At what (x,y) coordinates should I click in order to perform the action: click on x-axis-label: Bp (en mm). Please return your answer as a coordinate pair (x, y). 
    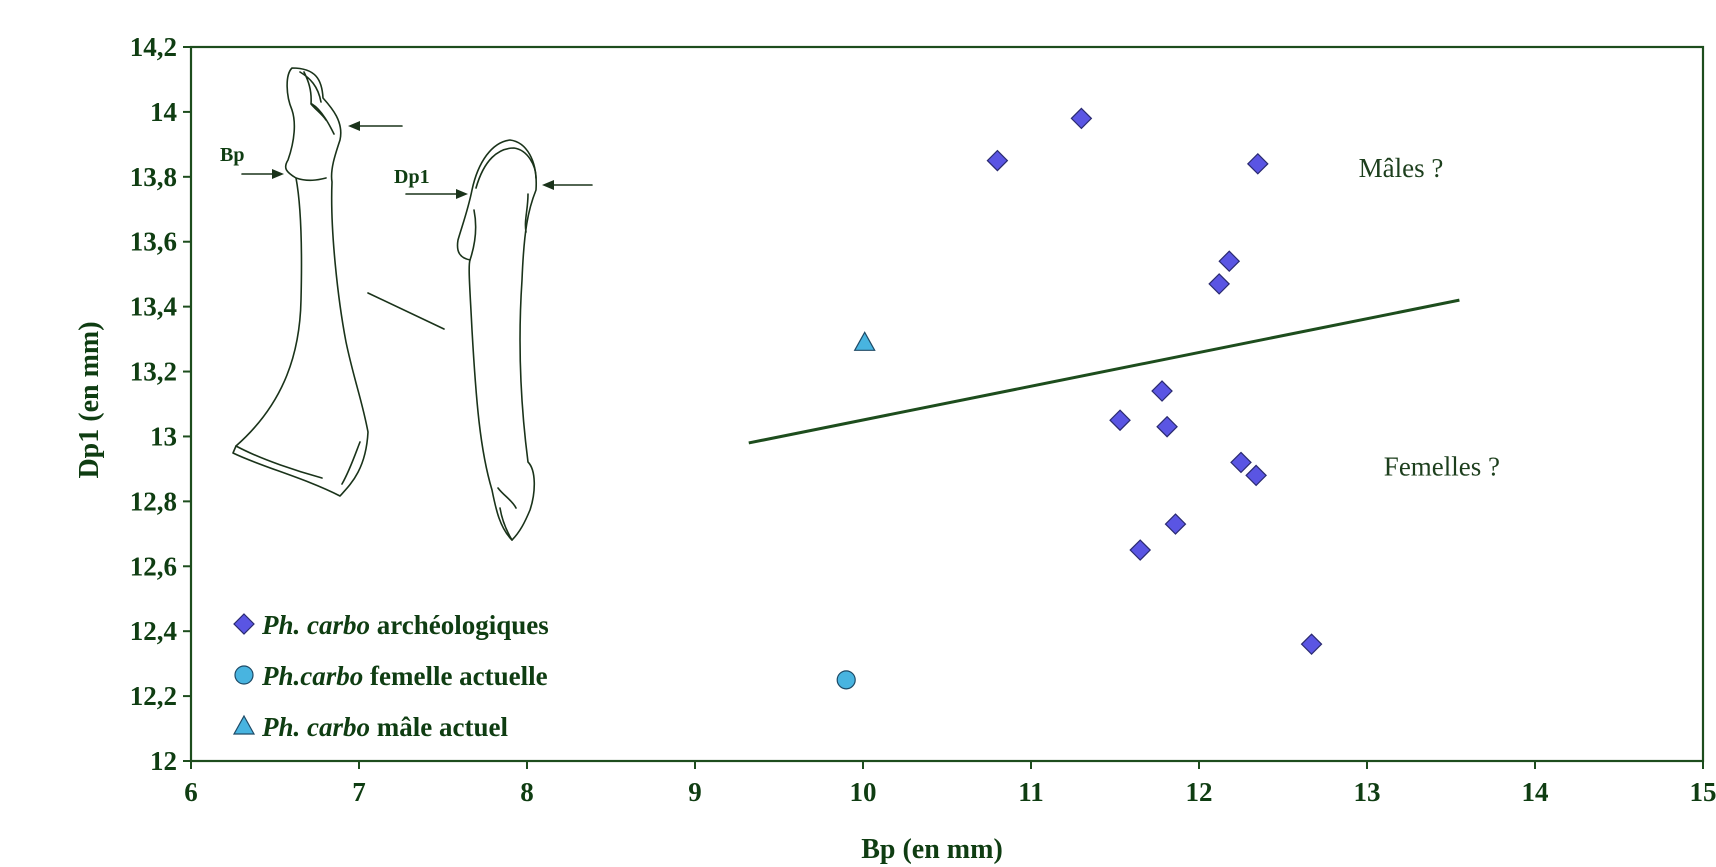
    Looking at the image, I should click on (932, 849).